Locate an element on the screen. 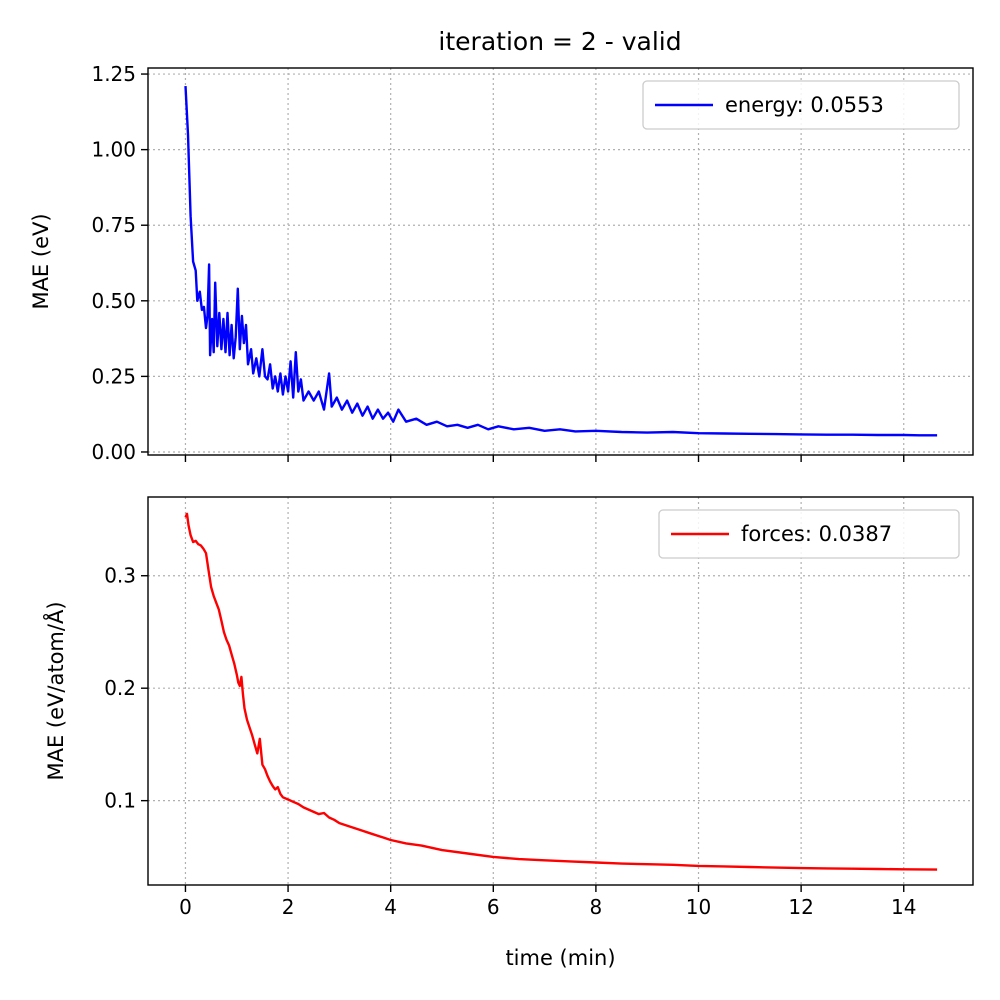  legend-label: forces: 0.0387 is located at coordinates (816, 534).